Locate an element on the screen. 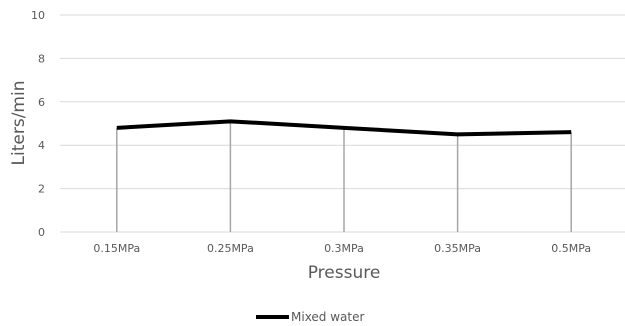 The image size is (625, 326). x-tick-0.35MPa: 0.35MPa is located at coordinates (457, 248).